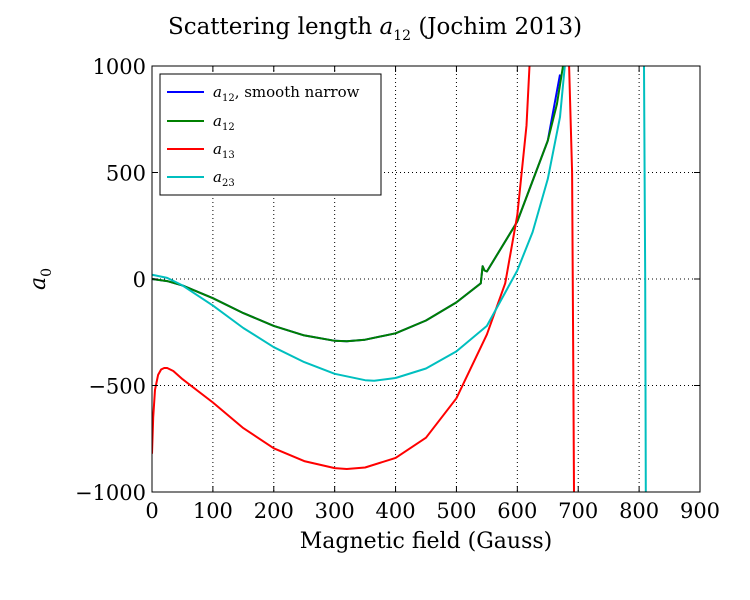 This screenshot has width=750, height=600. Describe the element at coordinates (224, 150) in the screenshot. I see `legend-label-2: a13` at that location.